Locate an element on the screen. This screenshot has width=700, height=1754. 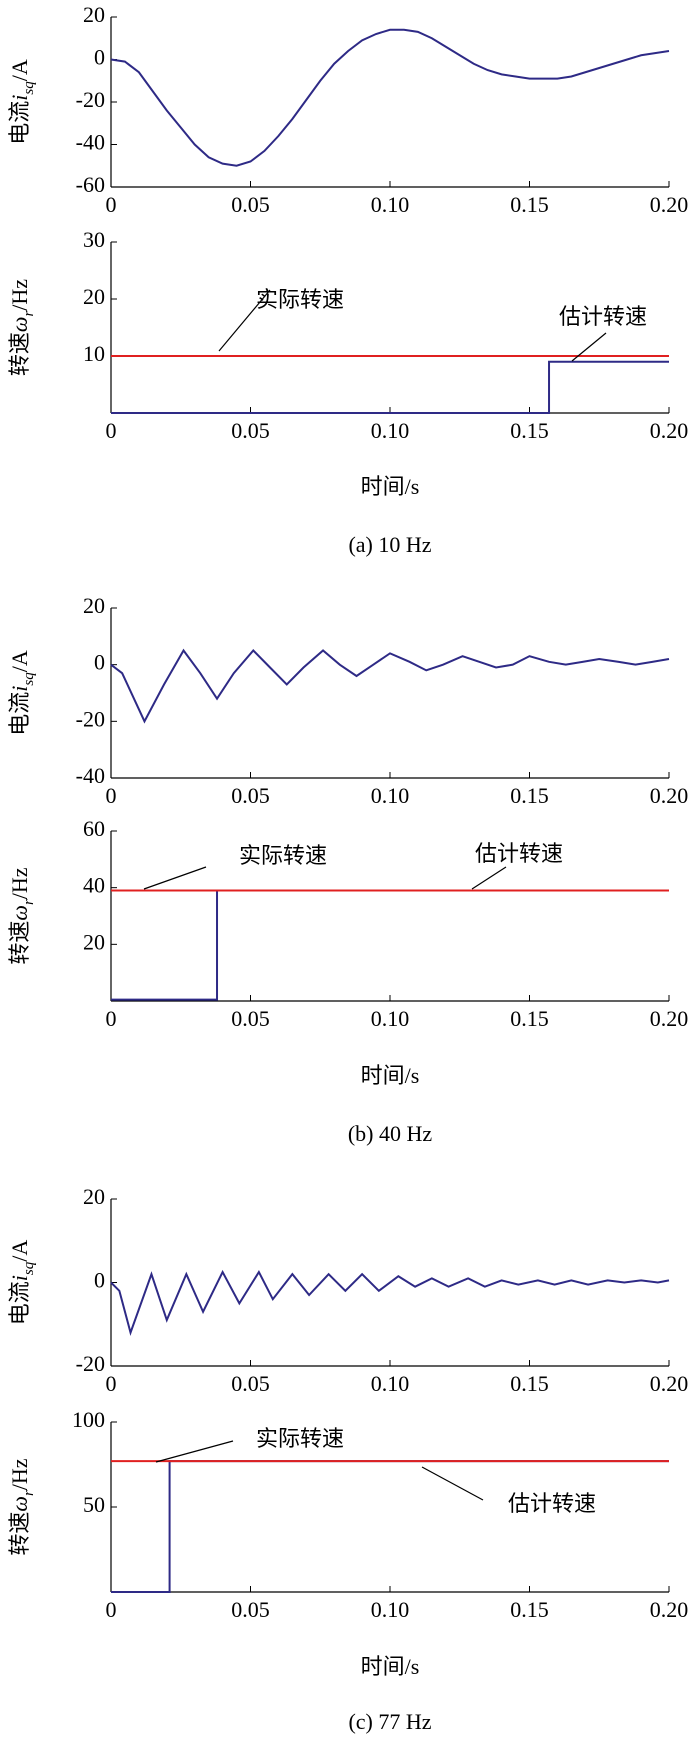
y-tick-label: 30 is located at coordinates (94, 239).